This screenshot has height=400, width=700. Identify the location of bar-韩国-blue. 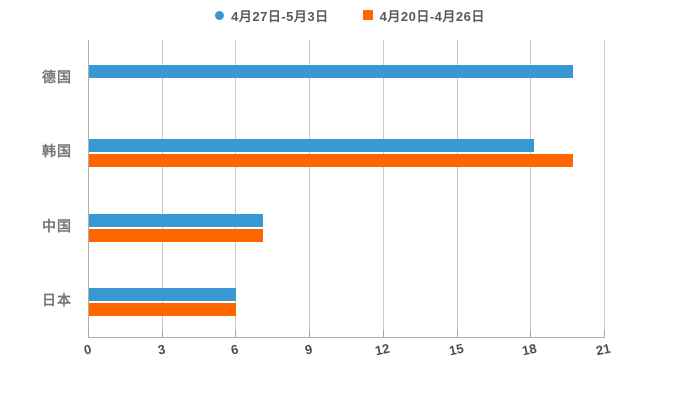
(311, 145).